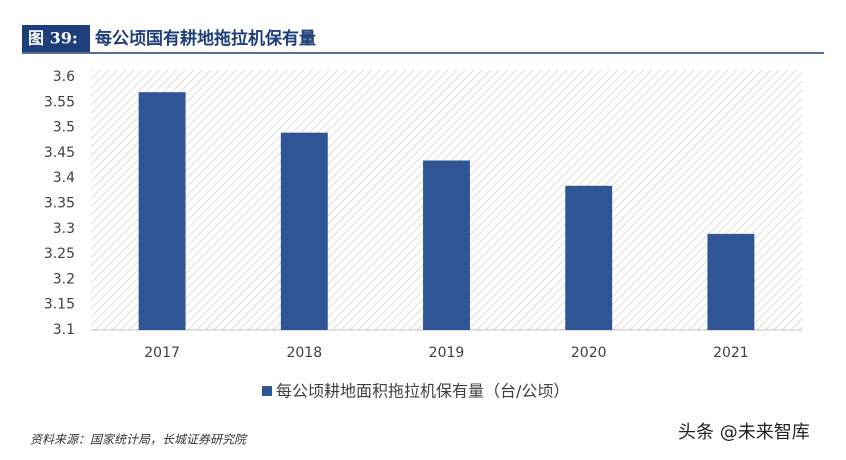  What do you see at coordinates (304, 353) in the screenshot?
I see `x-tick-label: 2018` at bounding box center [304, 353].